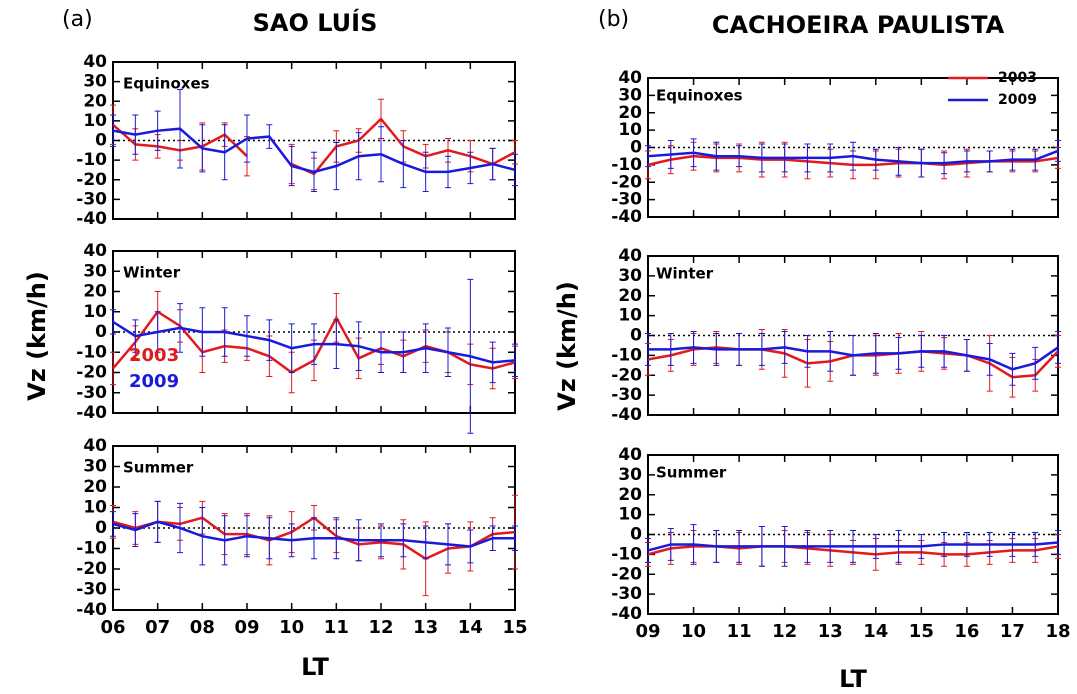  Describe the element at coordinates (202, 627) in the screenshot. I see `x-tick-label: 08` at that location.